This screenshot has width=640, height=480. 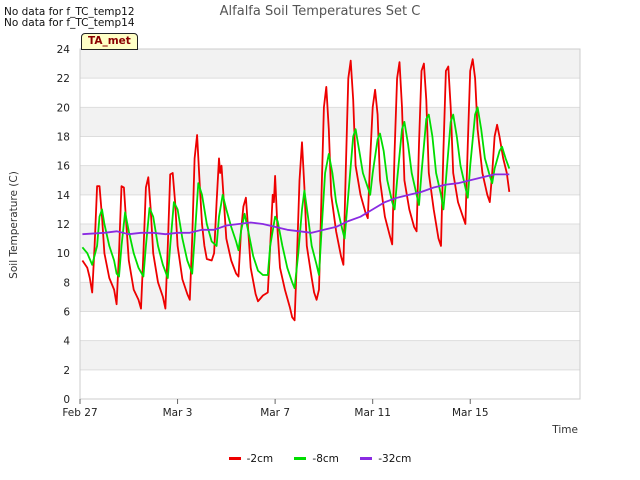 I want to click on series-line-32cmcm, so click(x=296, y=204).